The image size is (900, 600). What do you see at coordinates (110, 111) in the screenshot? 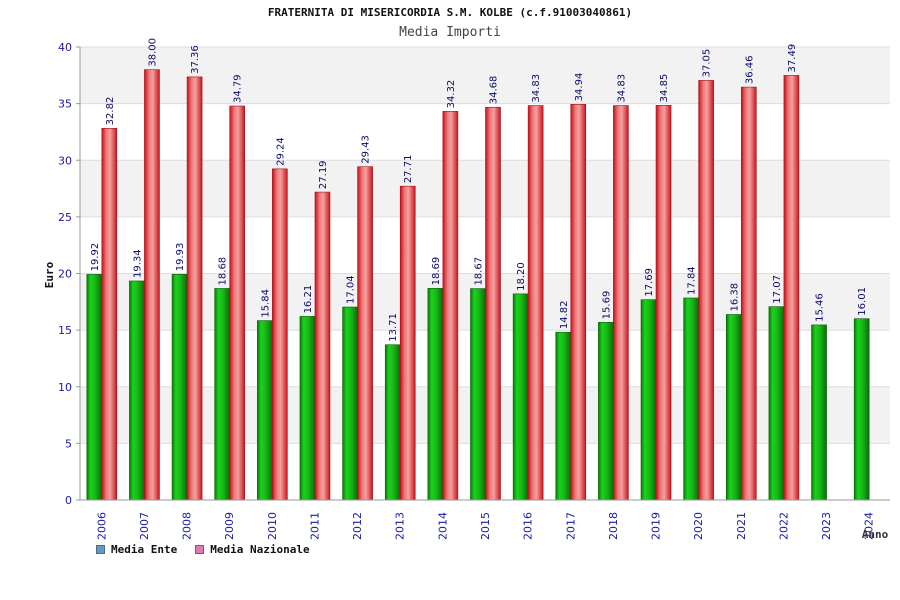
I see `data-label: 32.82` at bounding box center [110, 111].